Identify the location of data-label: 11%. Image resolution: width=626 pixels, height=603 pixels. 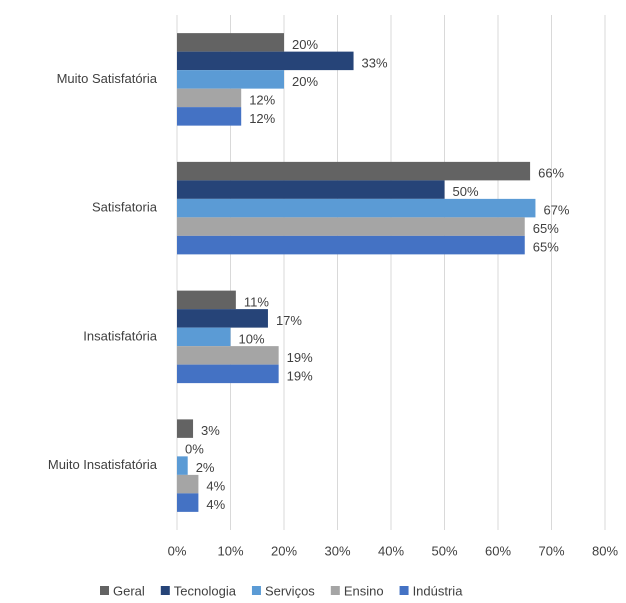
(256, 301).